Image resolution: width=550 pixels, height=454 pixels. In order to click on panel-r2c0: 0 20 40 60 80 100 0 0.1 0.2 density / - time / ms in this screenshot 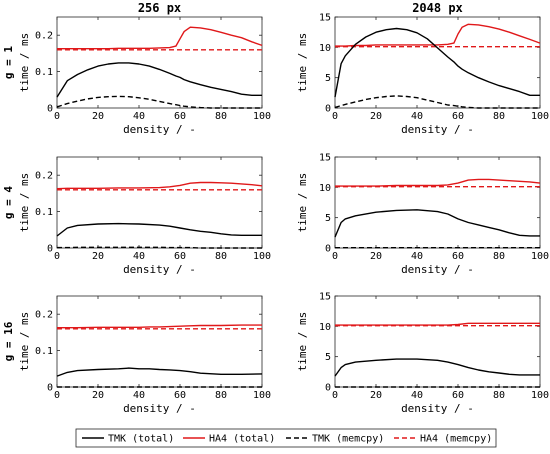, I will do `click(144, 355)`.